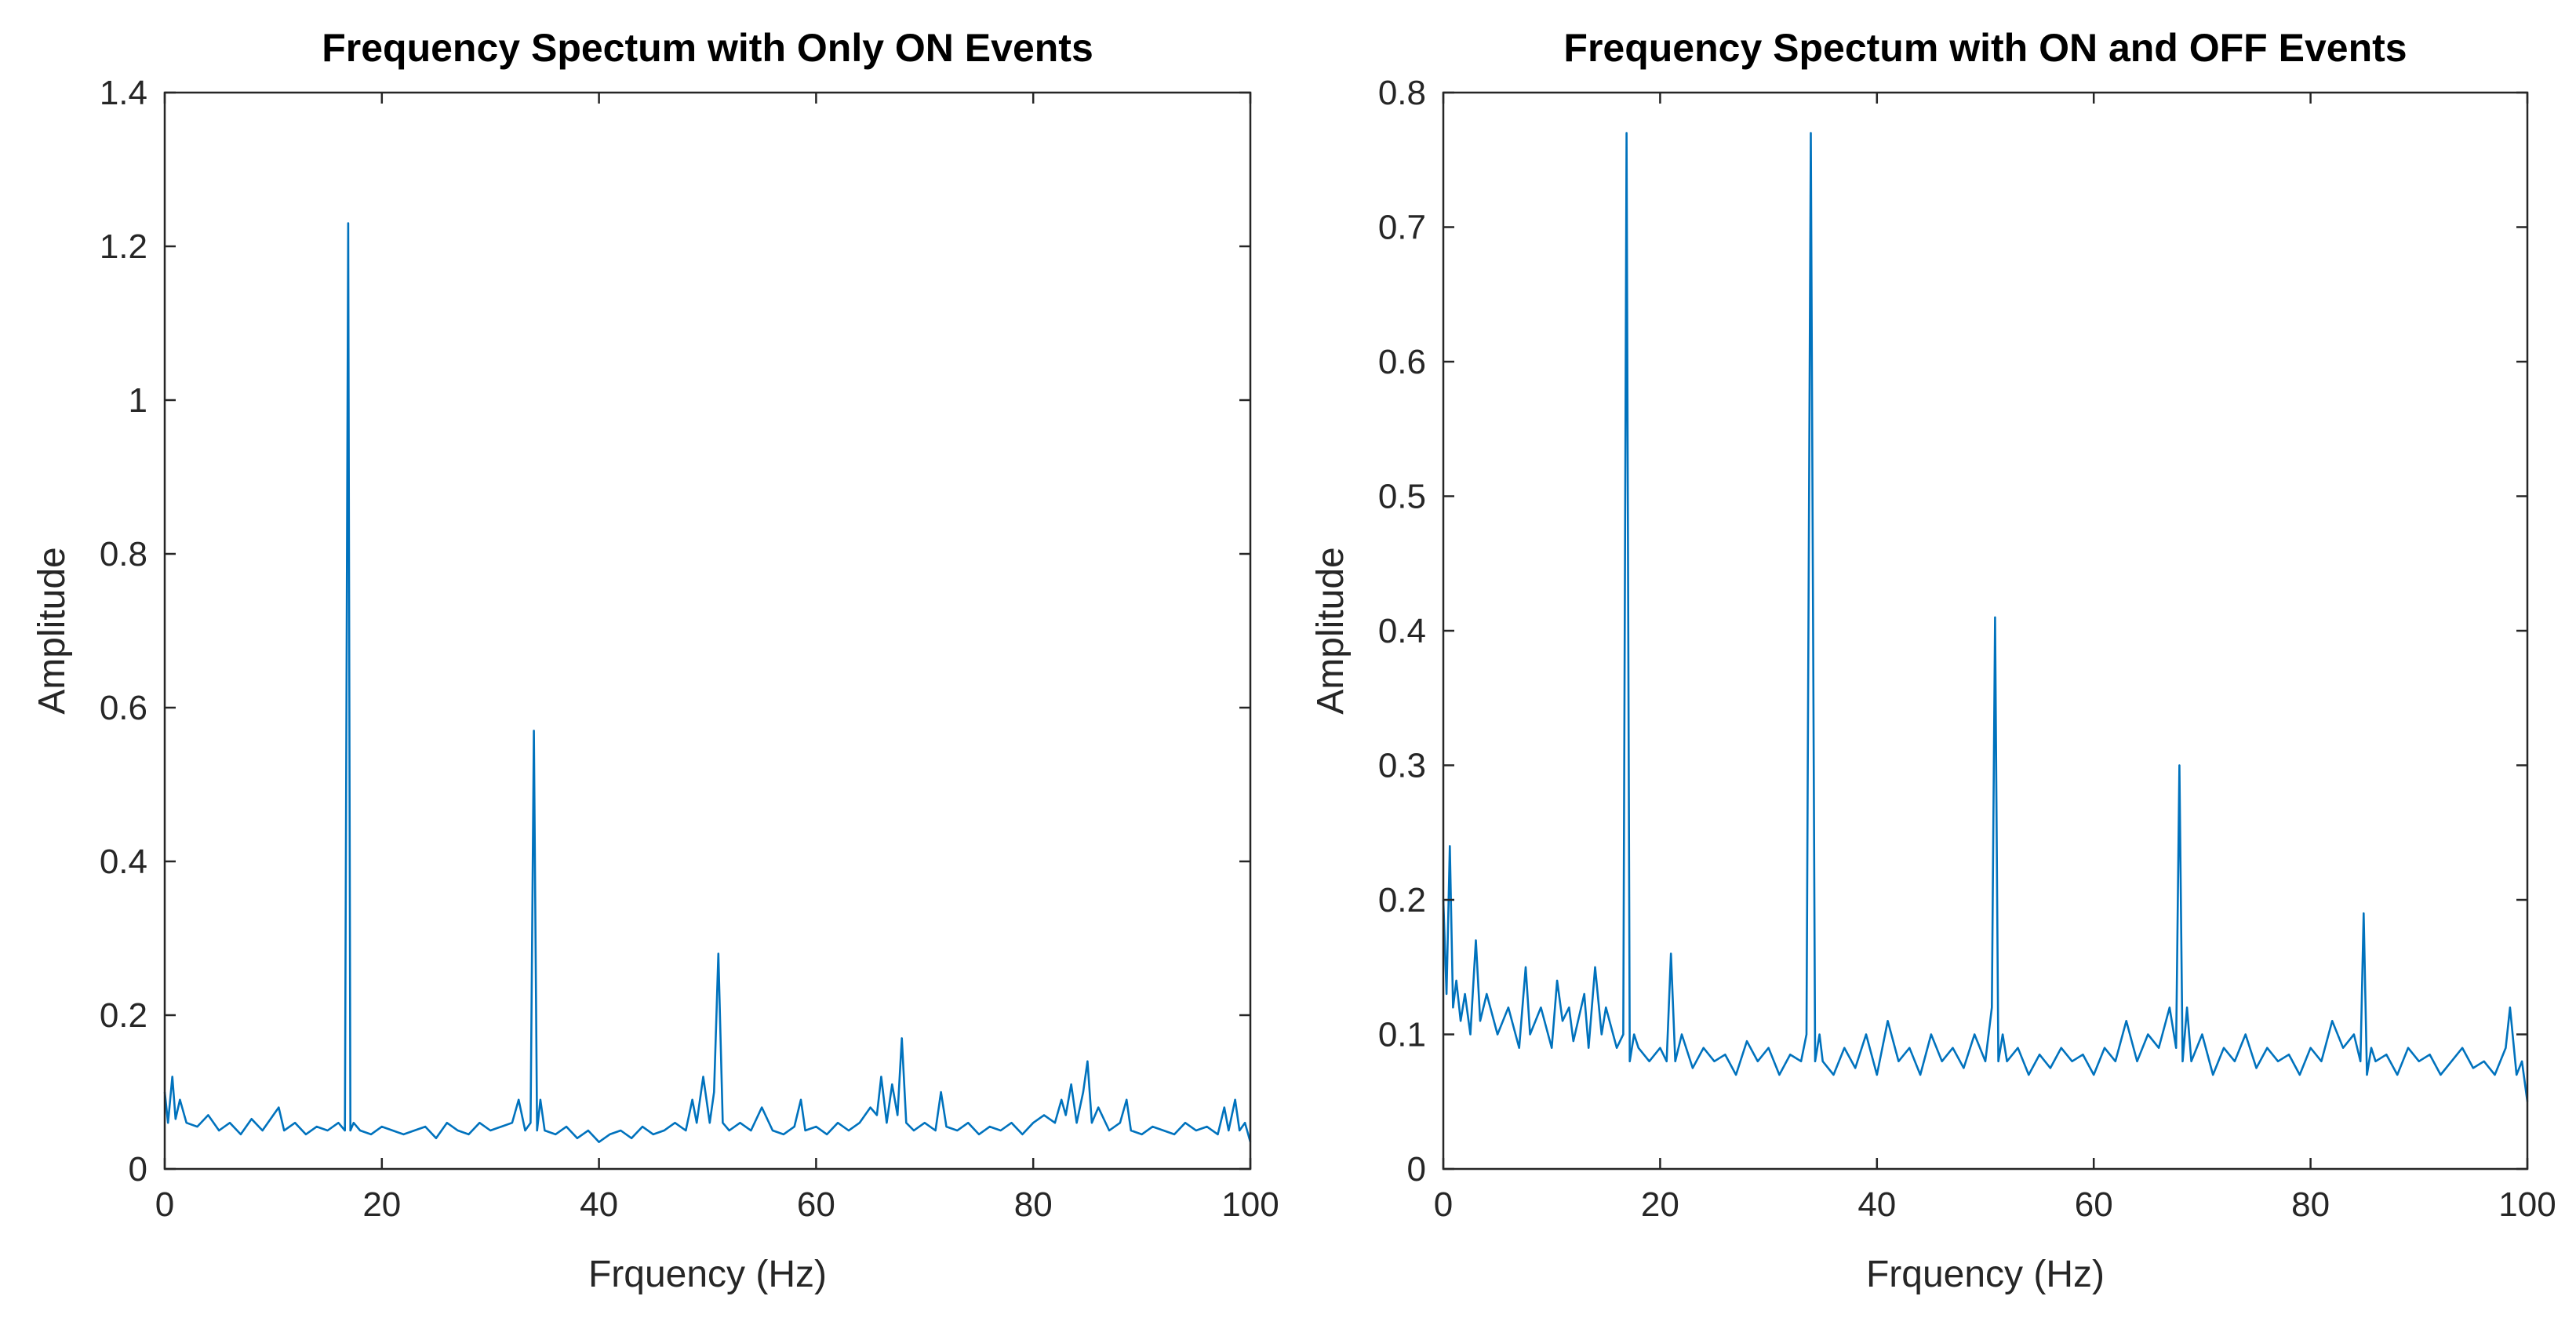 This screenshot has height=1318, width=2576. I want to click on y-tick-label: 0.5, so click(1402, 497).